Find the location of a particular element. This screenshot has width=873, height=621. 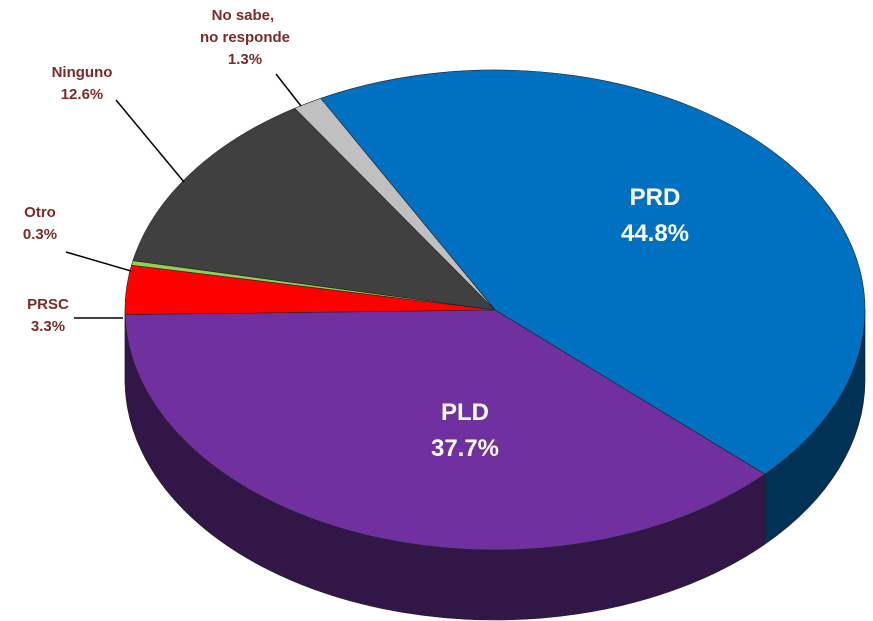

slice-value-label: 3.3% is located at coordinates (48, 326).